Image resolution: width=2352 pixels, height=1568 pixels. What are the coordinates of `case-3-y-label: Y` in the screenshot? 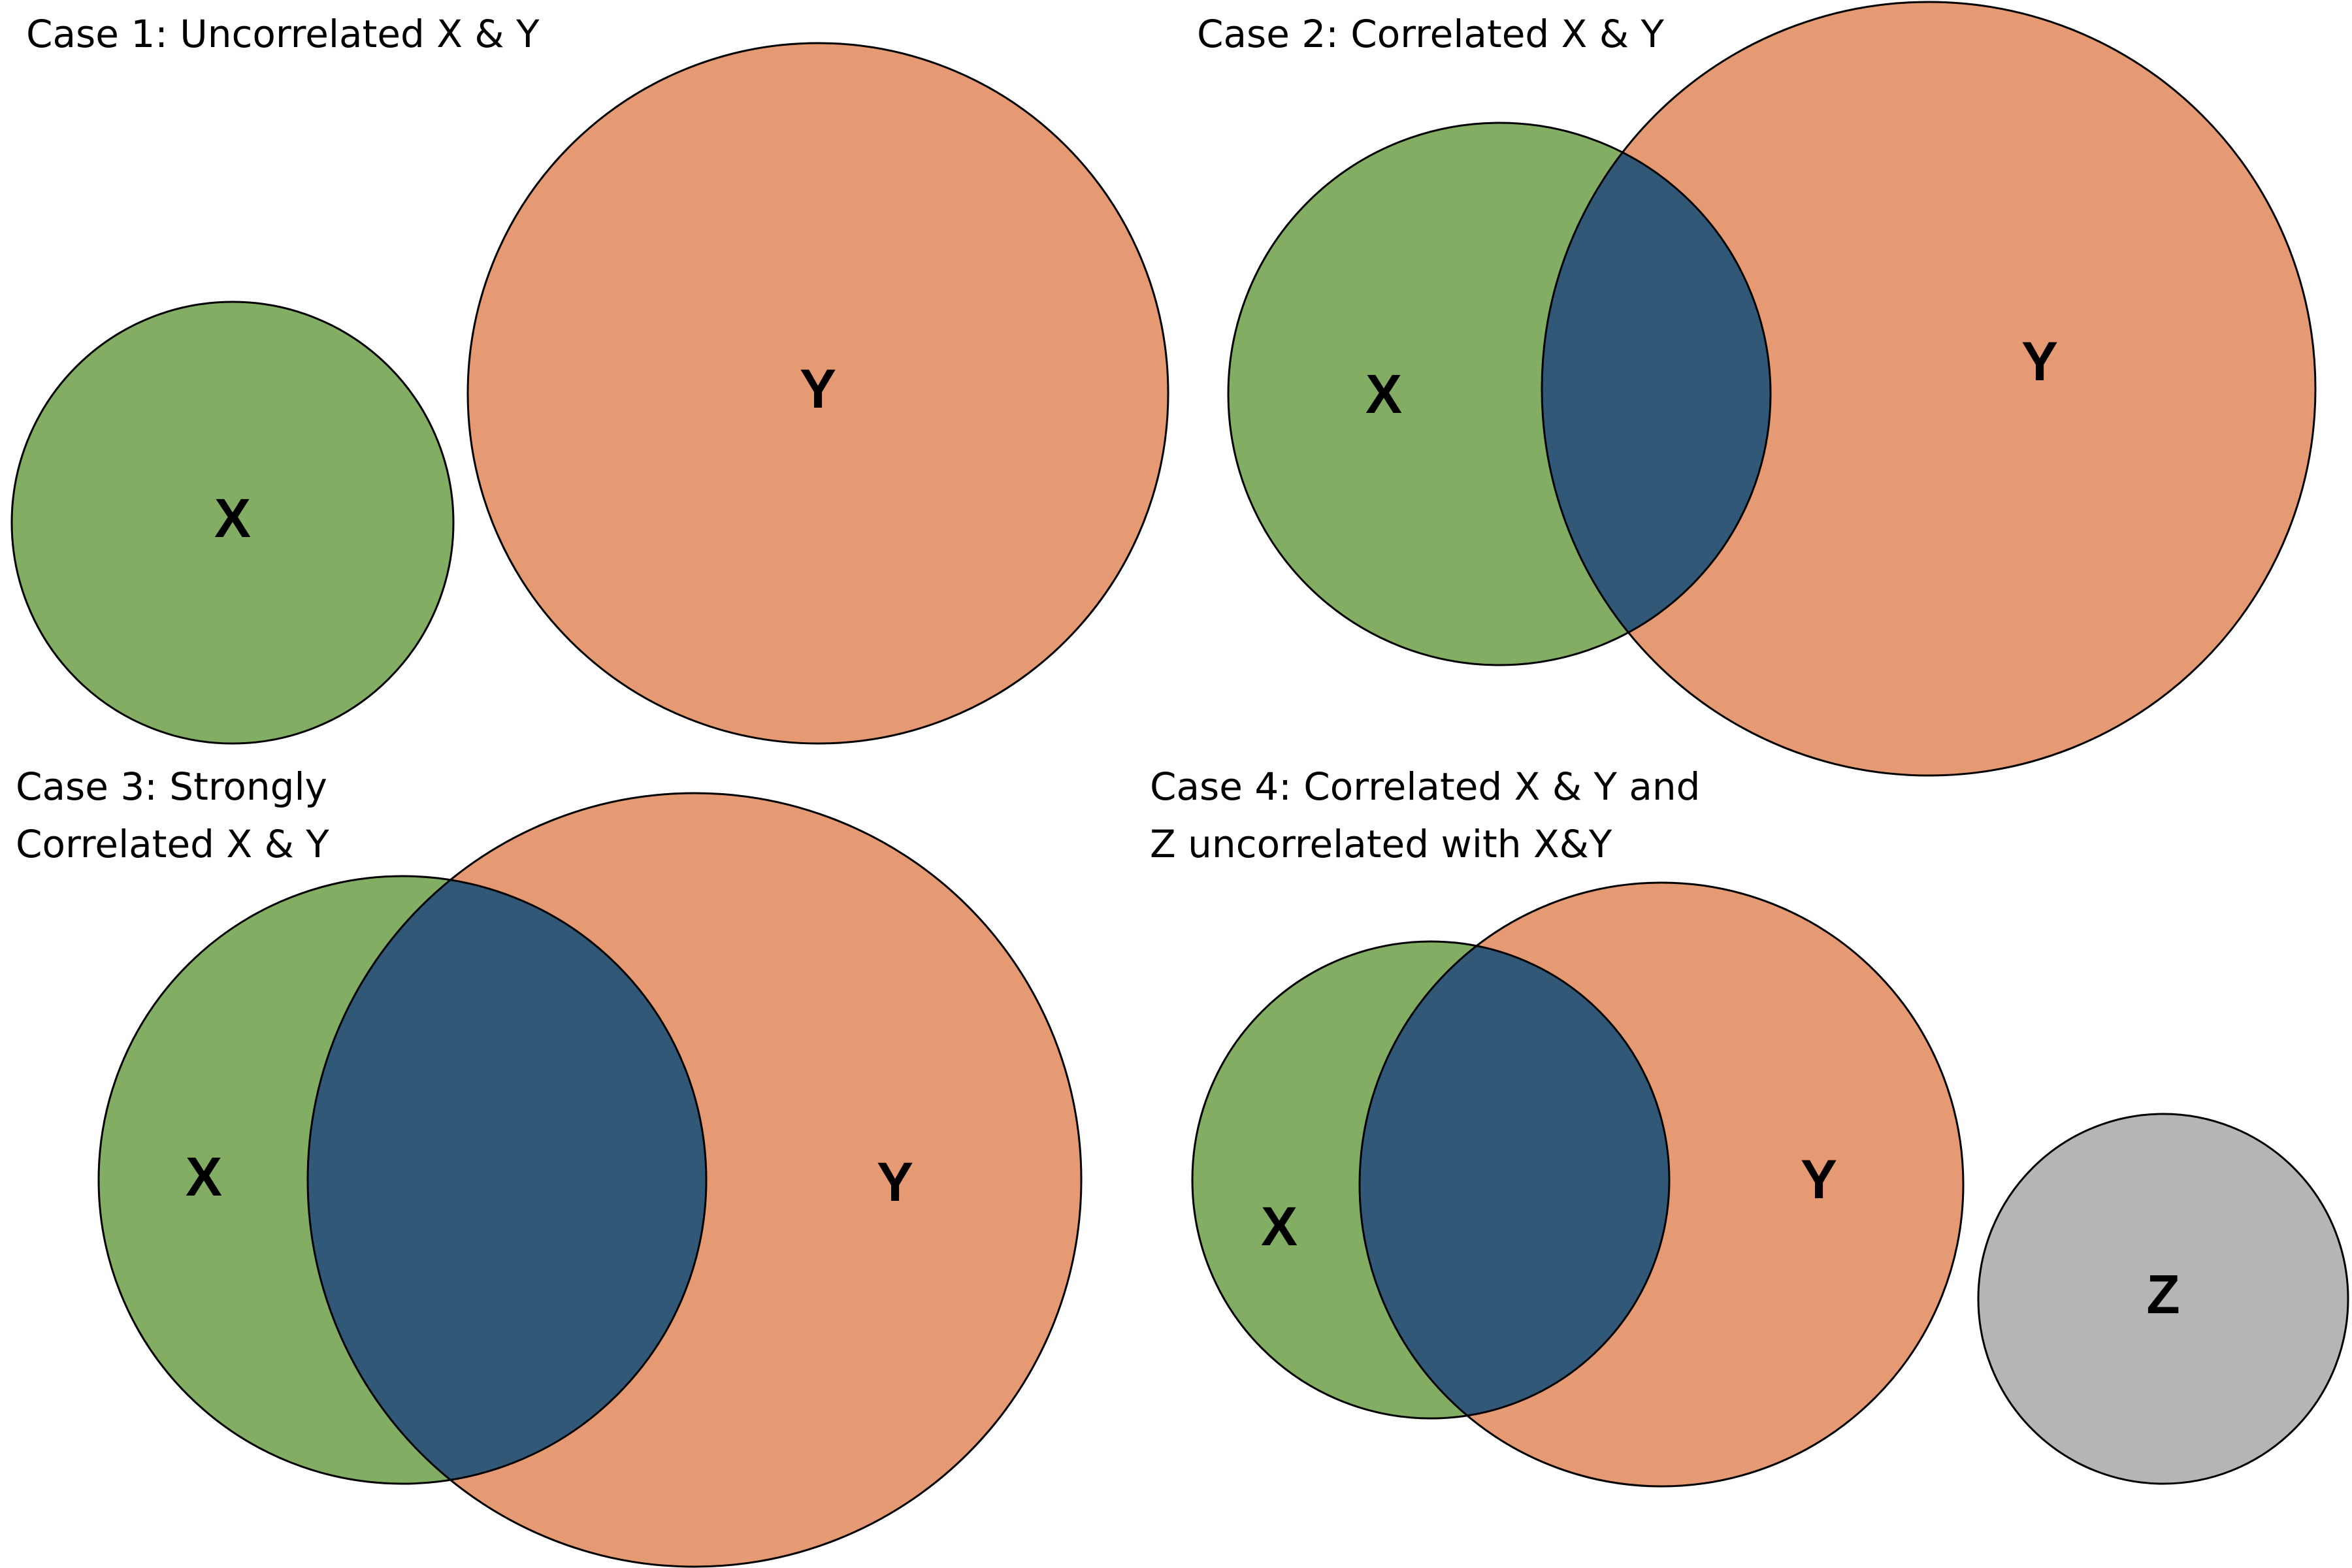 It's located at (895, 1182).